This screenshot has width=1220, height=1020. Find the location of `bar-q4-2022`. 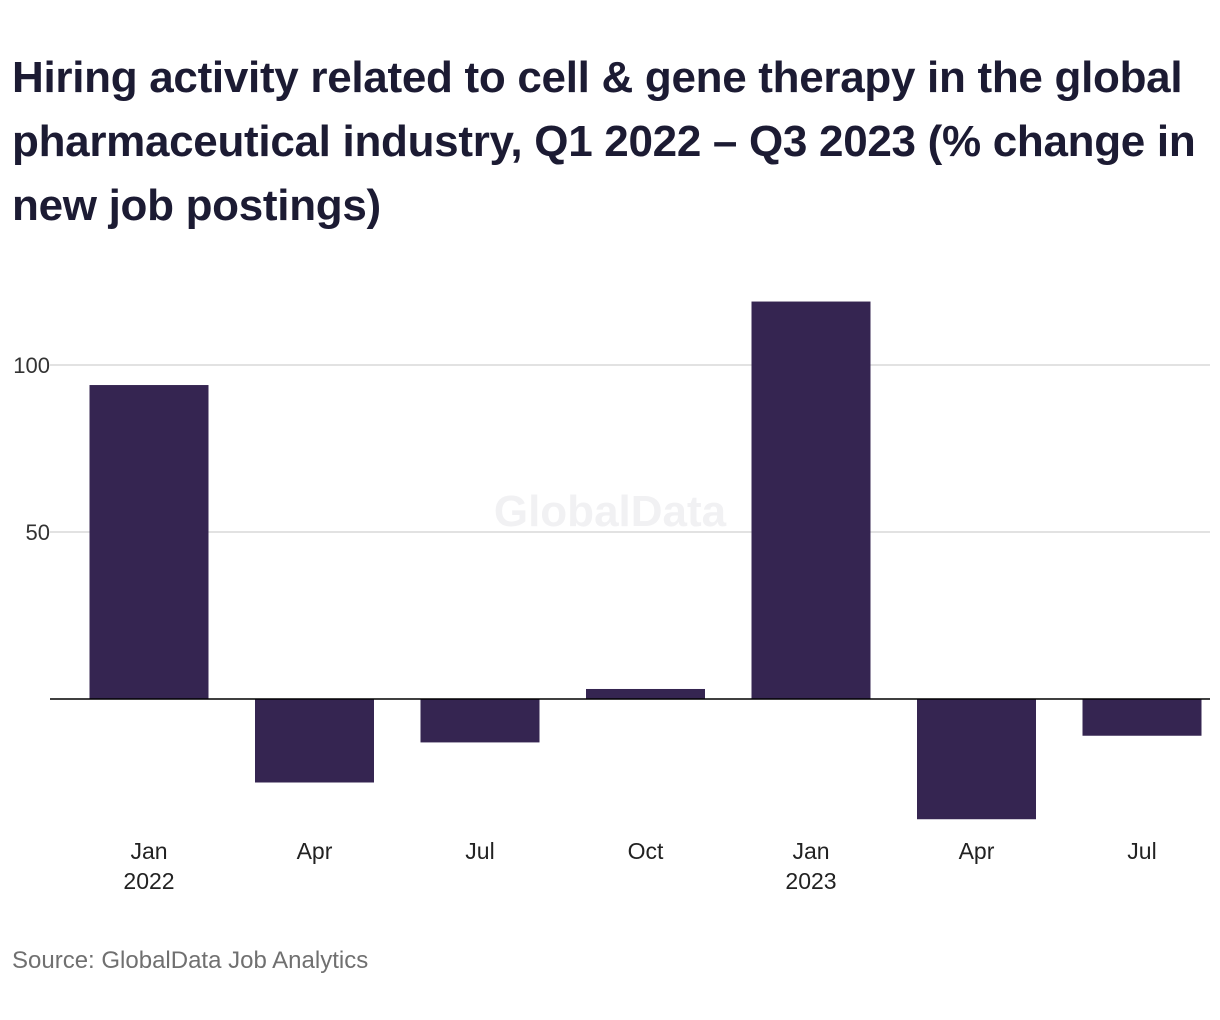

bar-q4-2022 is located at coordinates (645, 693).